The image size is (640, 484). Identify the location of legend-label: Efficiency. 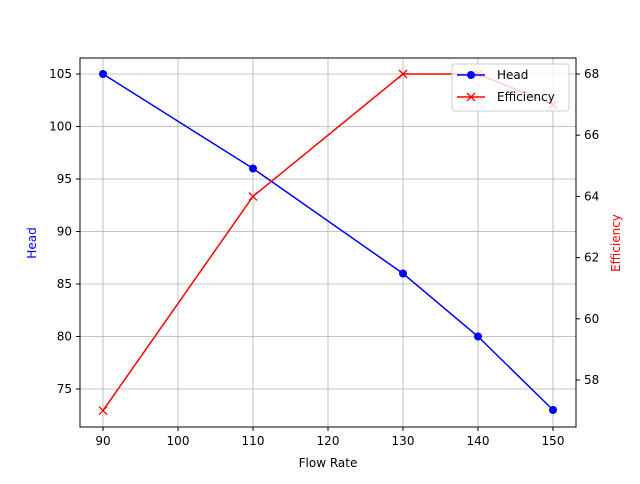
(526, 97).